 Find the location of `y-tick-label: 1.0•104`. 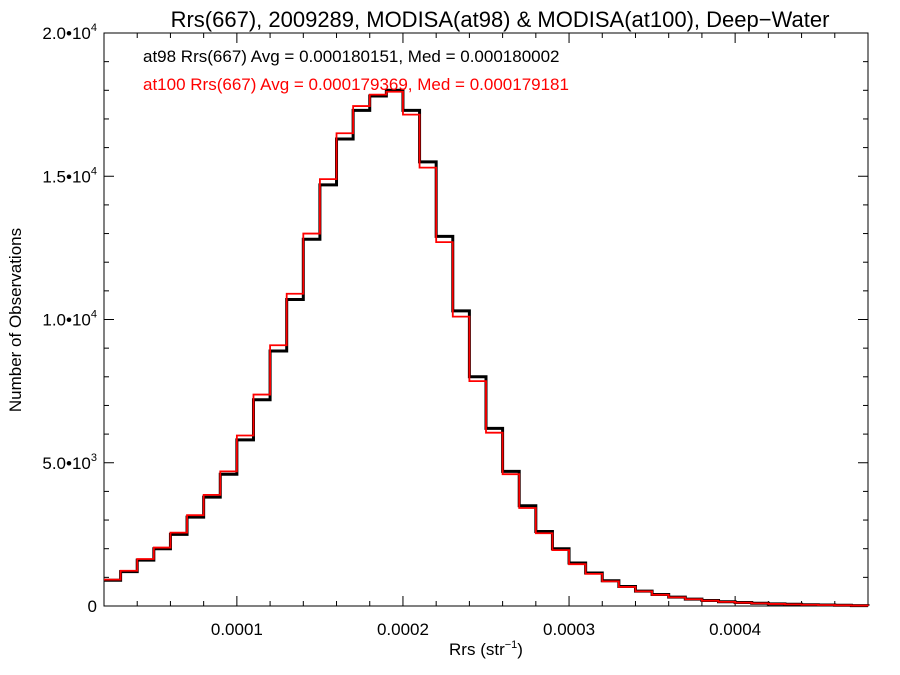

y-tick-label: 1.0•104 is located at coordinates (69, 319).